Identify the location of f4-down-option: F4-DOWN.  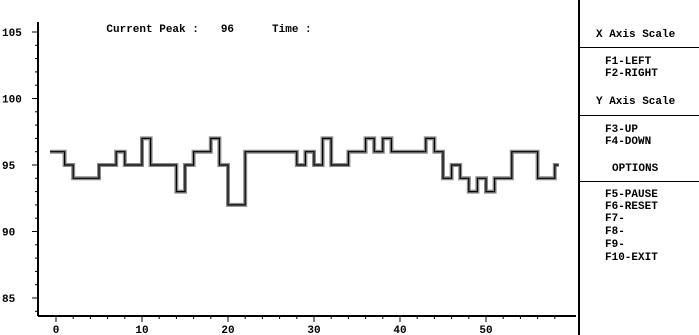
(628, 142).